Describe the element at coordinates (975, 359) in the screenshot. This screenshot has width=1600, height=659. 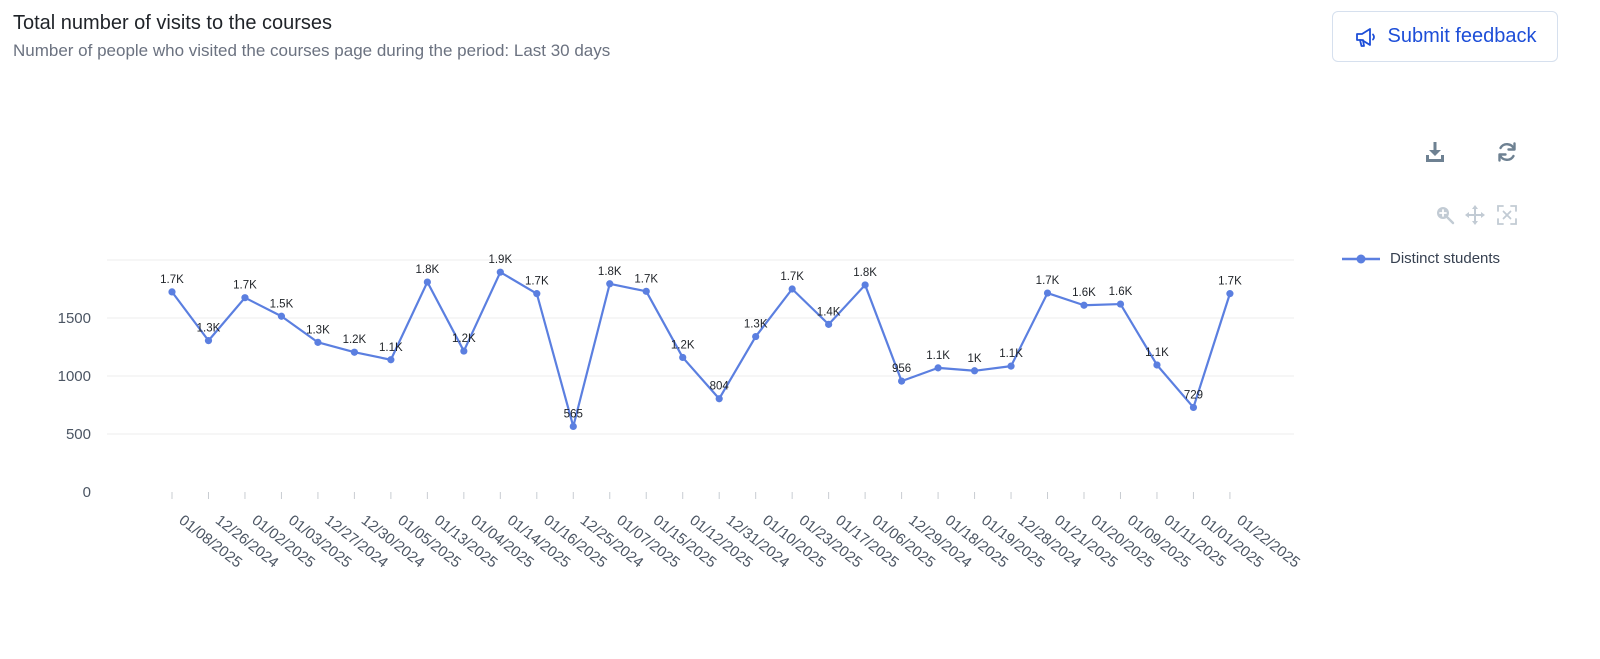
I see `data-label: 1K` at that location.